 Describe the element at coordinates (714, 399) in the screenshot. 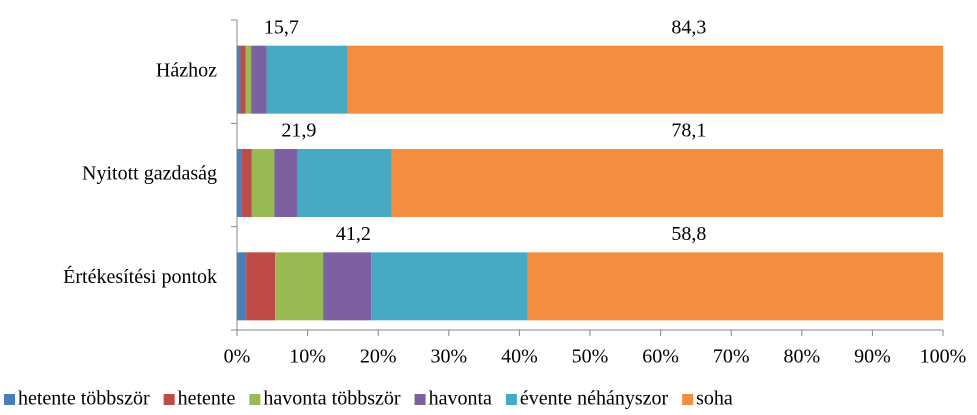

I see `legend-label: soha` at that location.